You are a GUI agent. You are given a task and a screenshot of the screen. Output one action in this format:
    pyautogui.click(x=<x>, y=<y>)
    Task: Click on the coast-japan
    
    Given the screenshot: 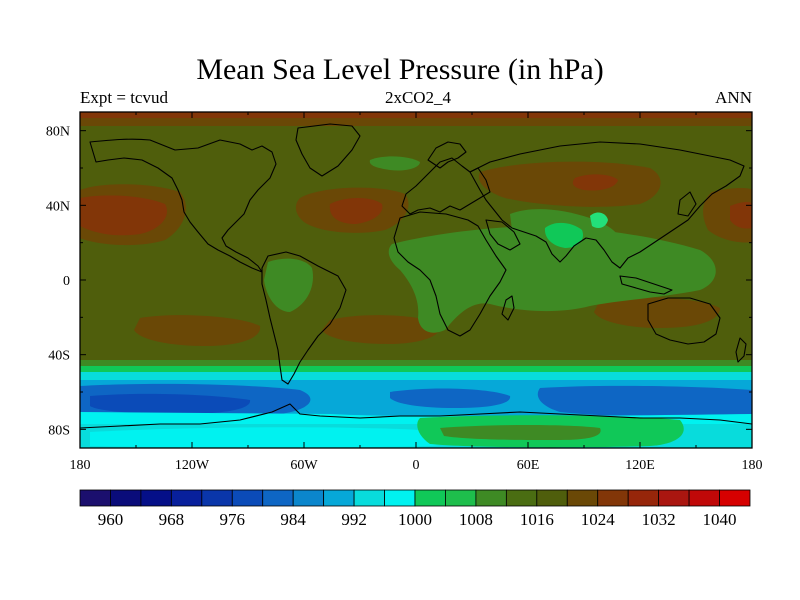 What is the action you would take?
    pyautogui.click(x=687, y=204)
    